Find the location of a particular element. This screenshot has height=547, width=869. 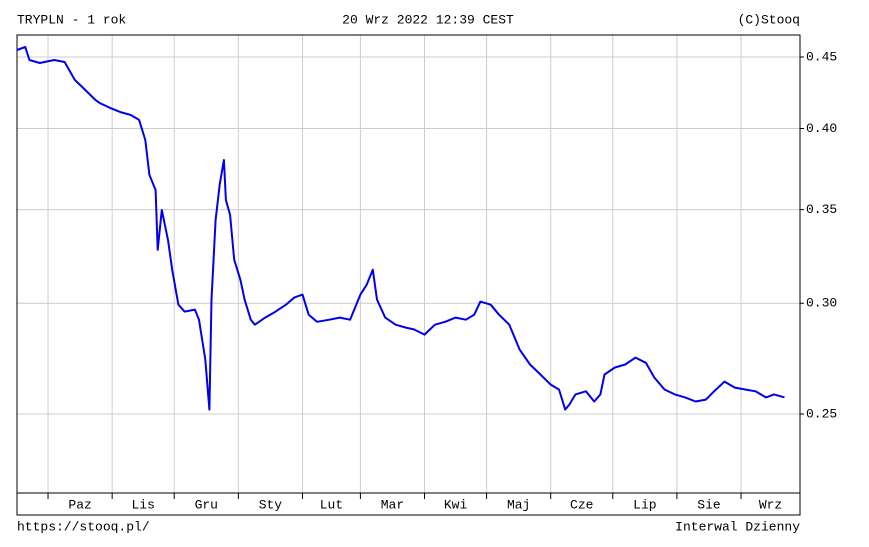

y-tick-label: 0.25 is located at coordinates (821, 413).